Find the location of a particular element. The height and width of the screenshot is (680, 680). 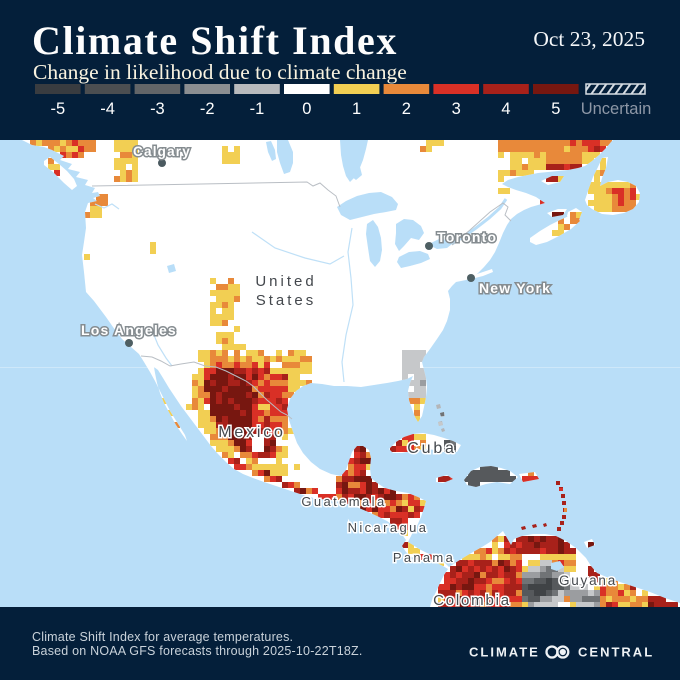

svg-text: Cuba is located at coordinates (431, 448).